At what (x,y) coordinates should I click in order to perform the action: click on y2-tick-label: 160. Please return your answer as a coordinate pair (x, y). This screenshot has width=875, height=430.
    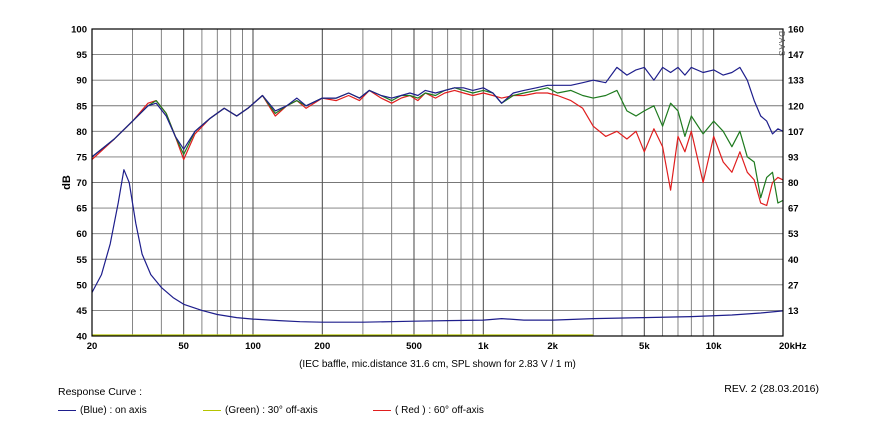
    Looking at the image, I should click on (796, 30).